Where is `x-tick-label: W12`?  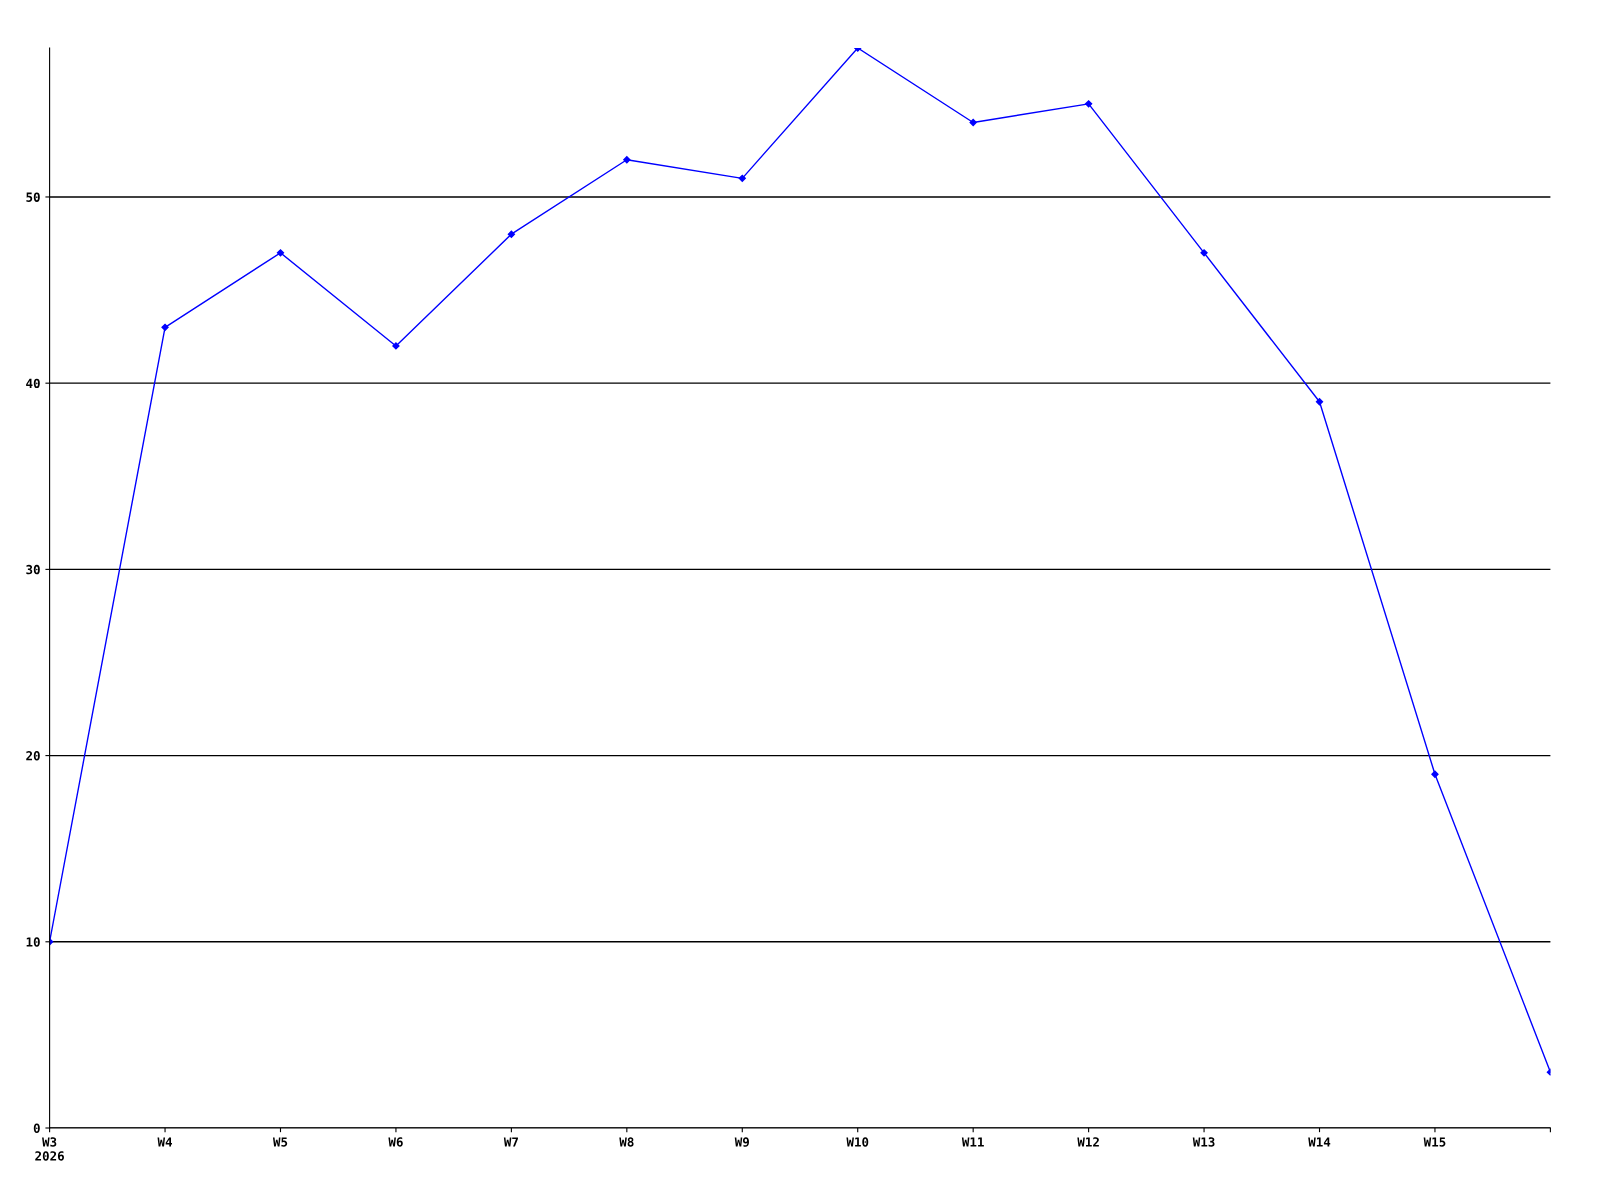 x-tick-label: W12 is located at coordinates (1088, 1142).